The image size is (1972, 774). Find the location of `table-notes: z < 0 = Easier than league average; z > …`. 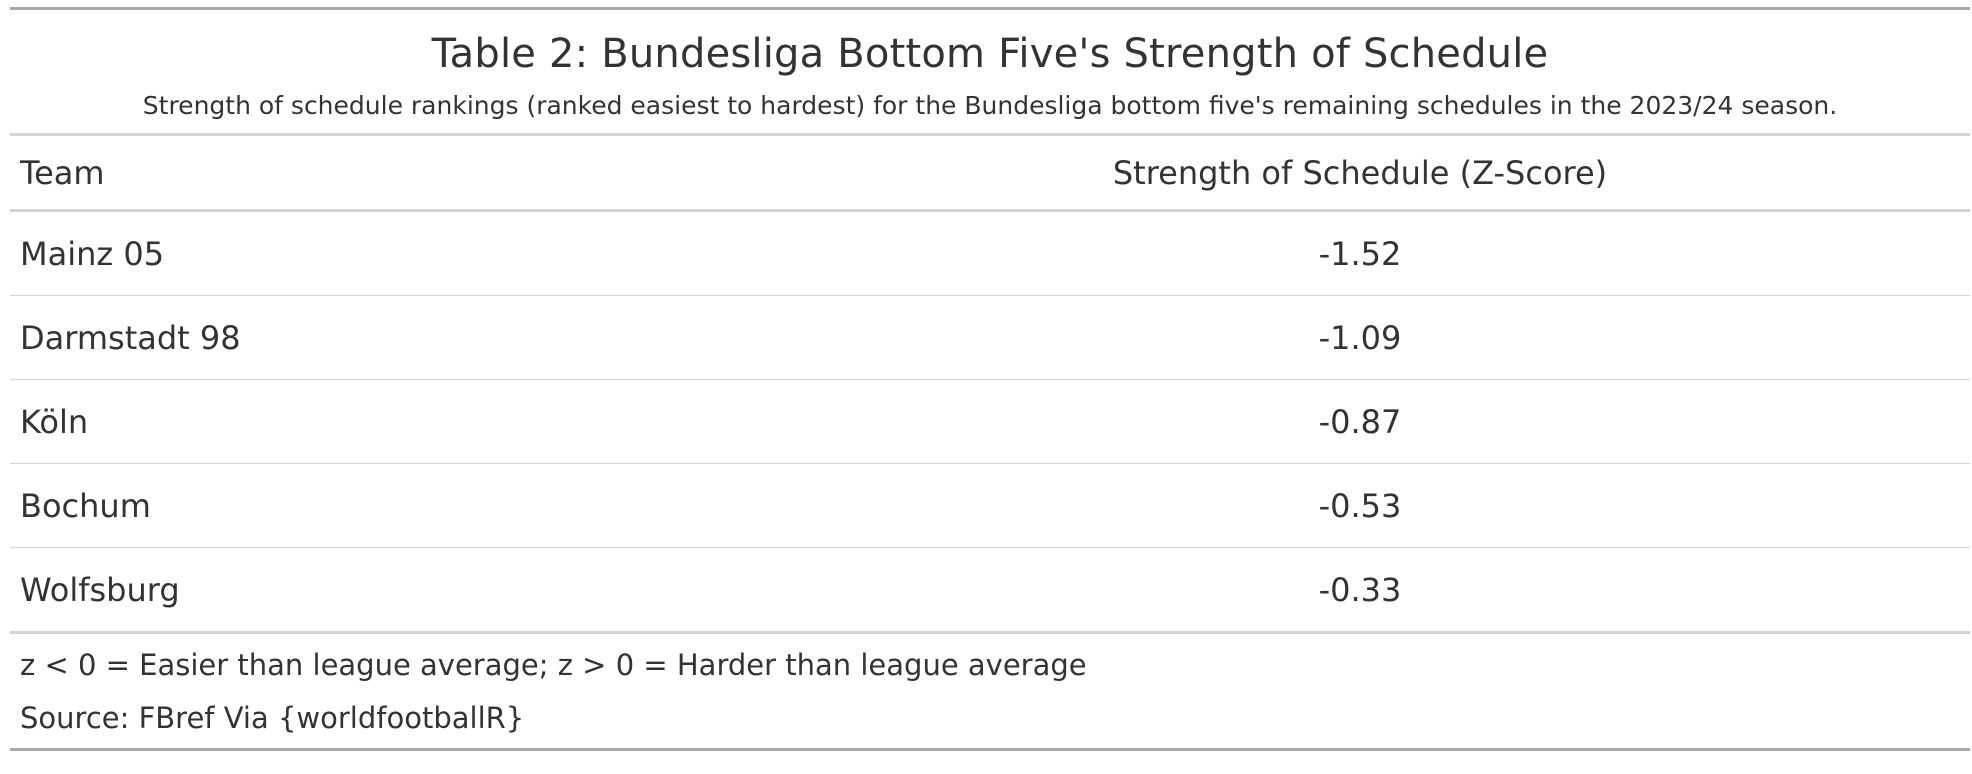

table-notes: z < 0 = Easier than league average; z > … is located at coordinates (990, 691).